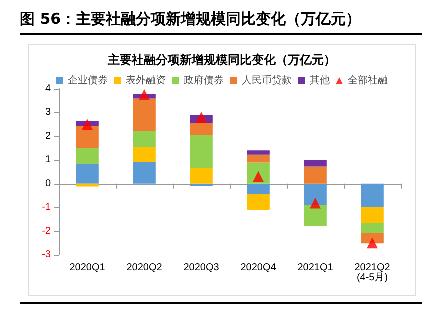 The image size is (434, 320). Describe the element at coordinates (372, 273) in the screenshot. I see `x-tick-label: 2021Q2 (4-5月)` at that location.